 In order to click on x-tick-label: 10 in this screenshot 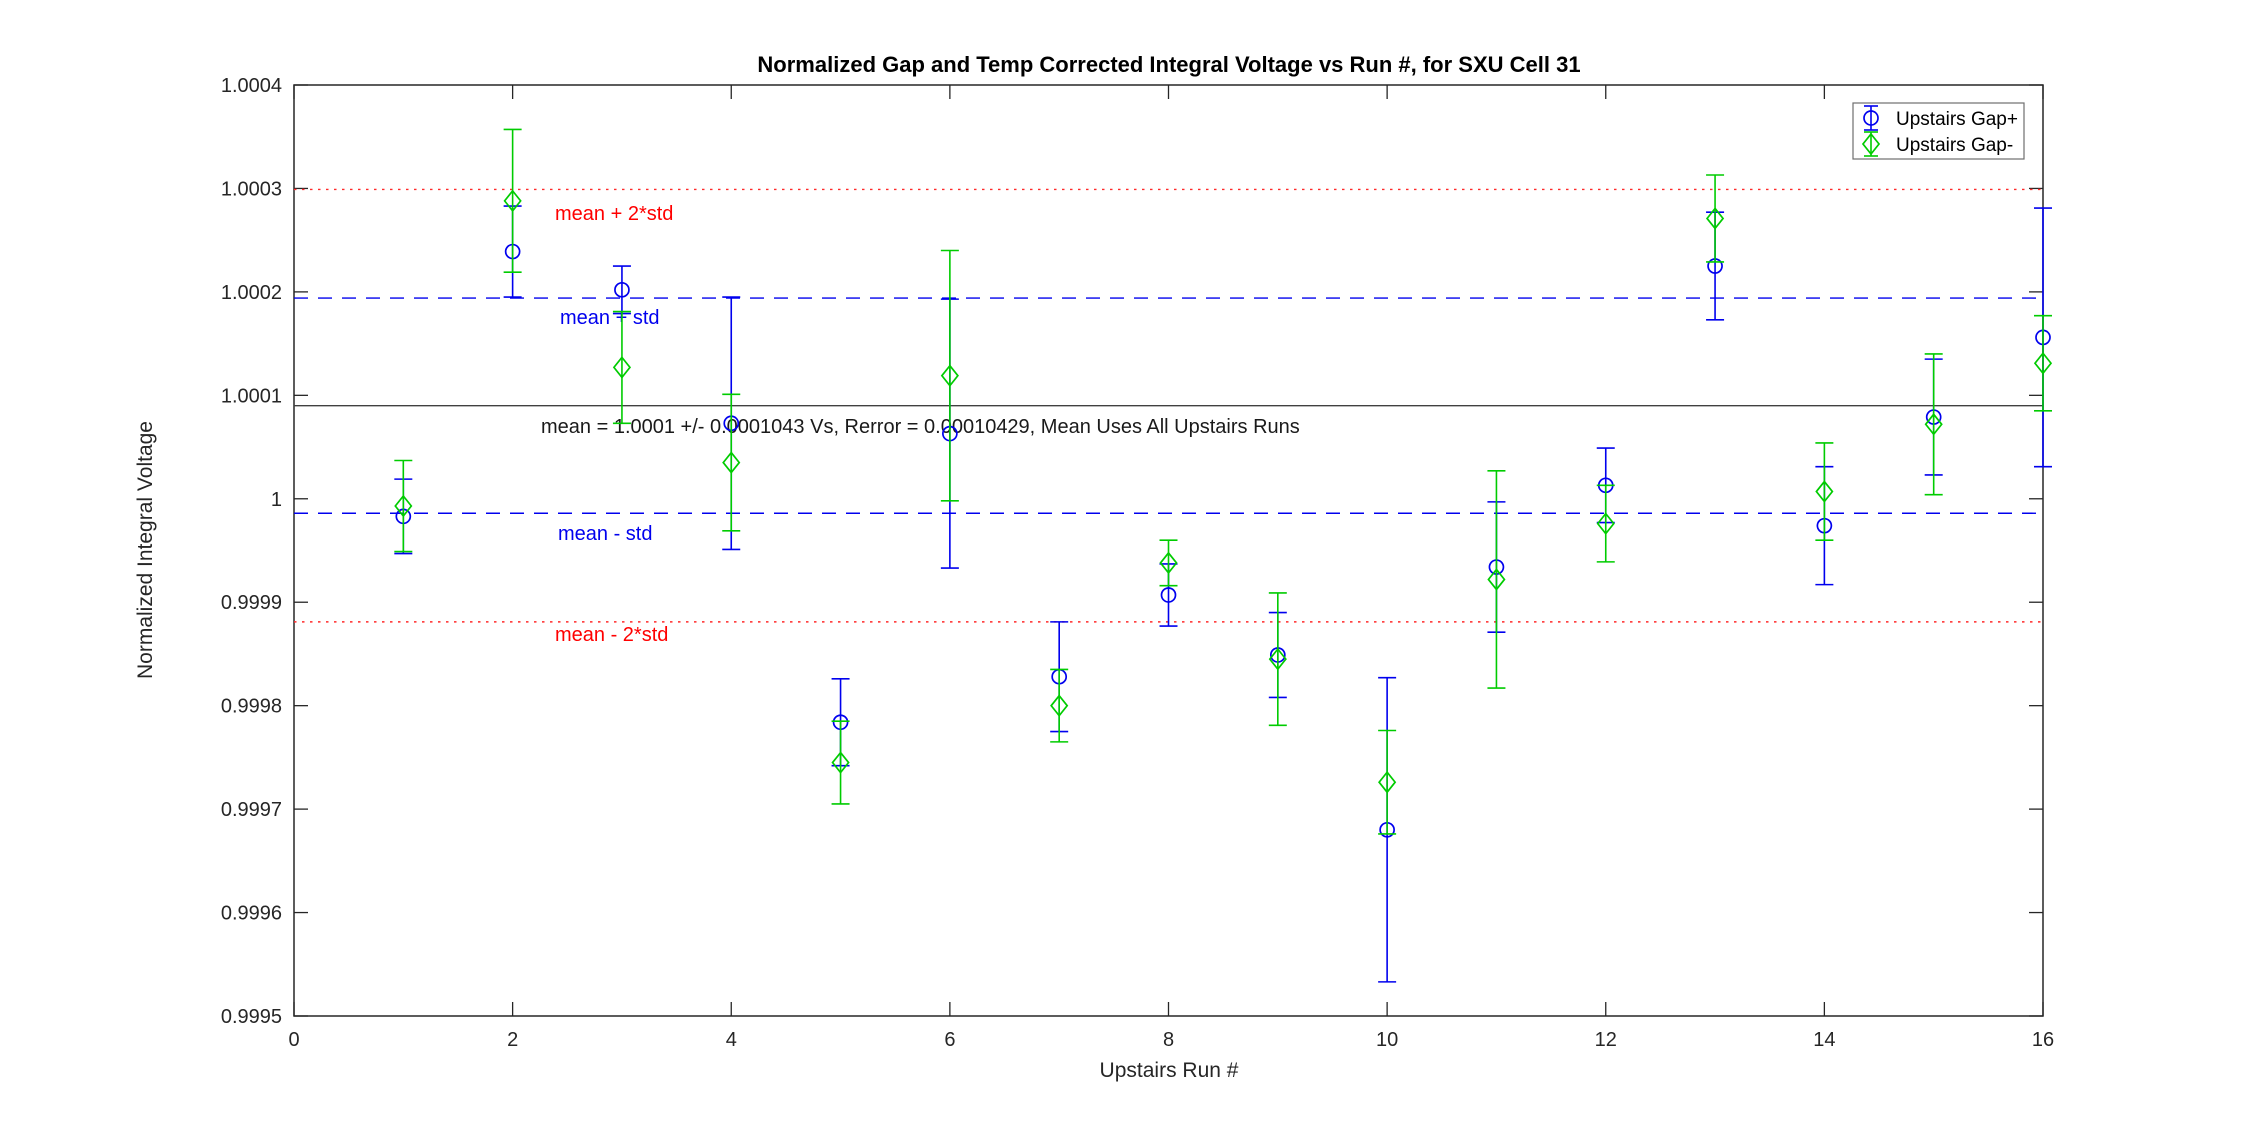, I will do `click(1387, 1040)`.